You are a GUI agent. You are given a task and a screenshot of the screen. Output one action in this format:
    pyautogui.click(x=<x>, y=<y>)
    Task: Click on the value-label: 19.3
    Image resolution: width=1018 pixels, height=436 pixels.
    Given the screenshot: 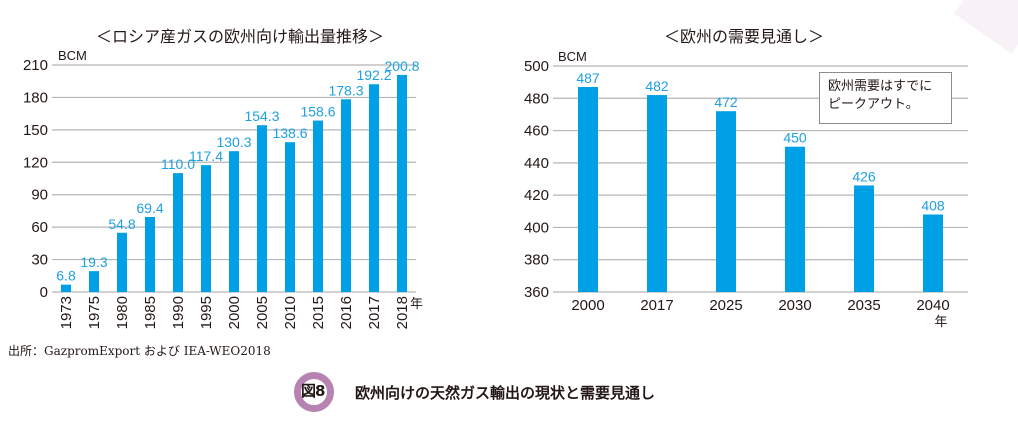 What is the action you would take?
    pyautogui.click(x=93, y=262)
    